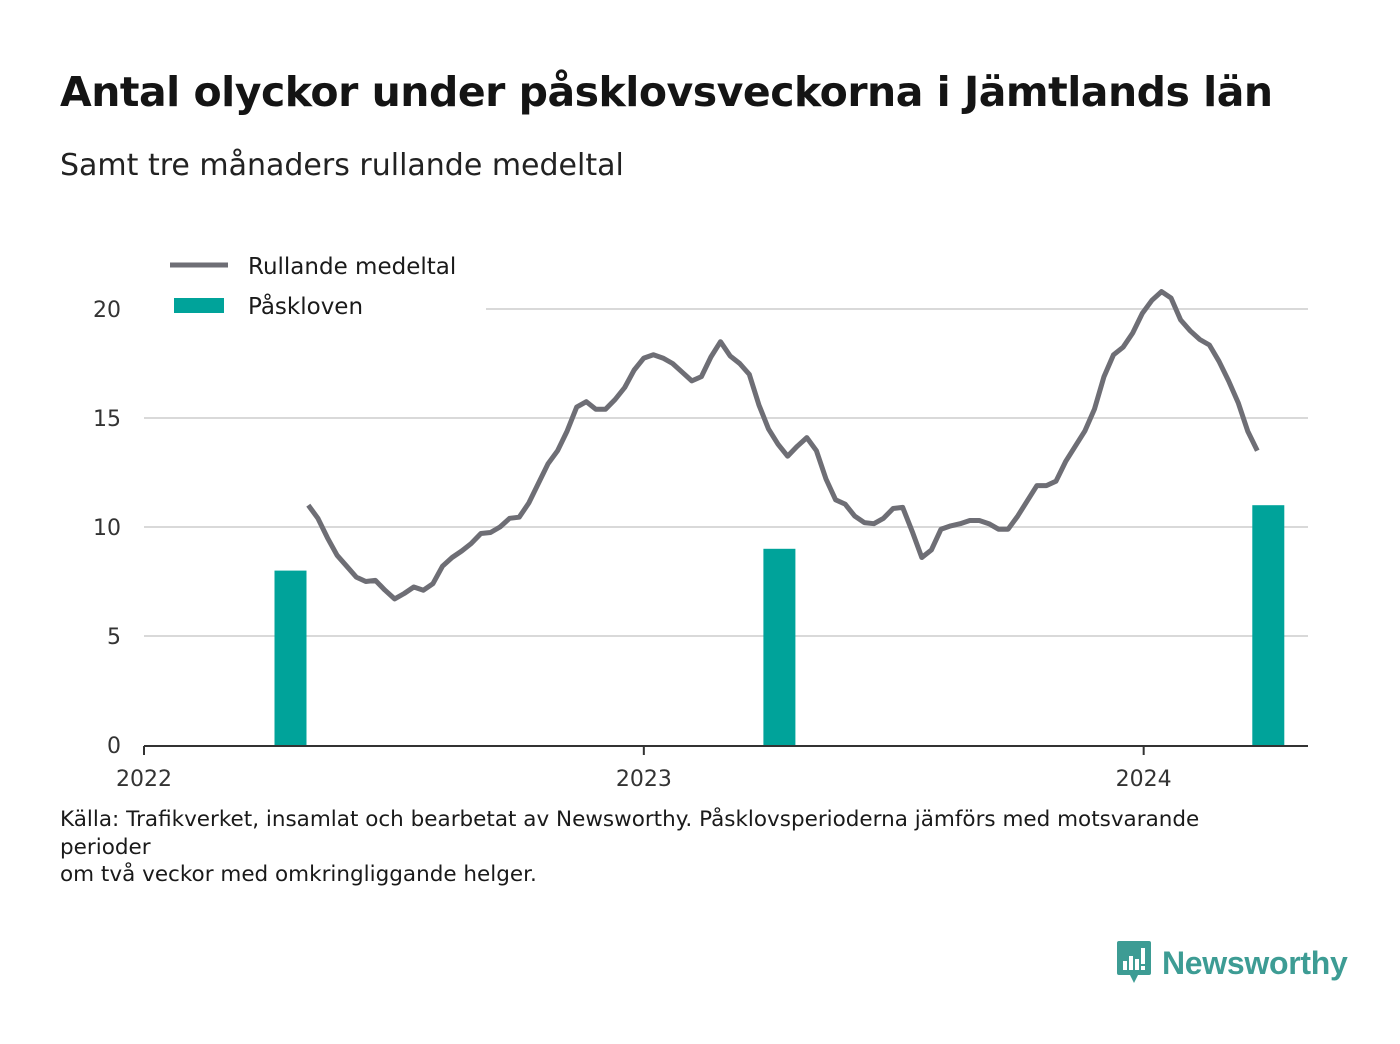  What do you see at coordinates (712, 768) in the screenshot?
I see `x-axis: 2022 2023 2024` at bounding box center [712, 768].